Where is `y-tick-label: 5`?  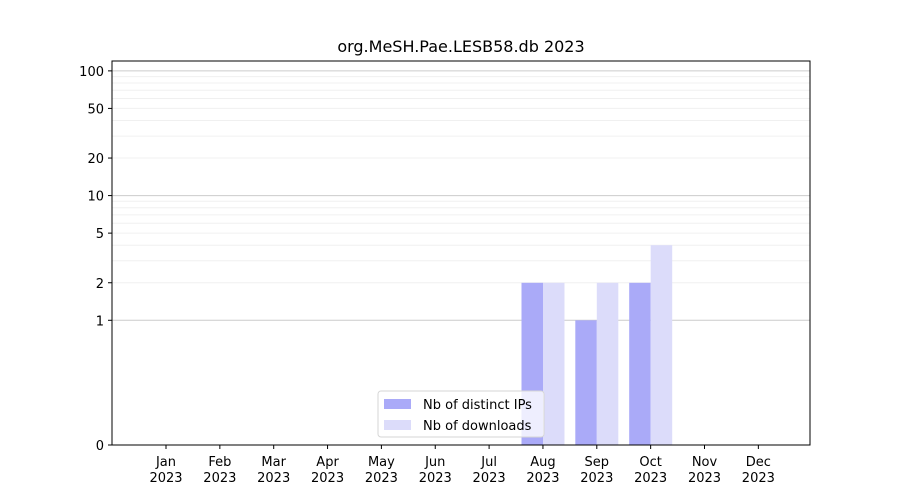
y-tick-label: 5 is located at coordinates (100, 234).